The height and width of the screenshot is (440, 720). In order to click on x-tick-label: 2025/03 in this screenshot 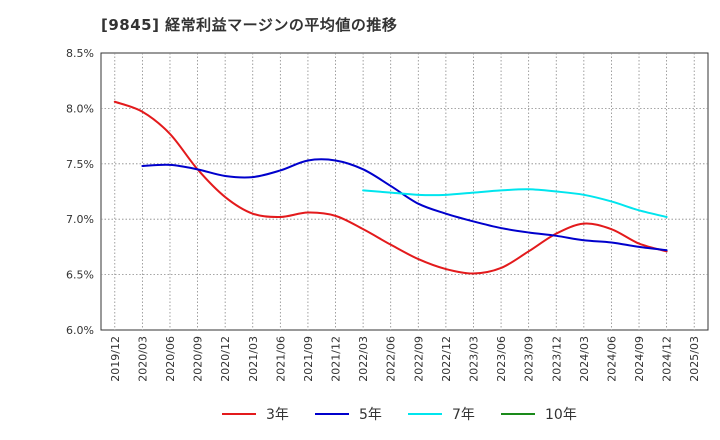, I will do `click(694, 359)`.